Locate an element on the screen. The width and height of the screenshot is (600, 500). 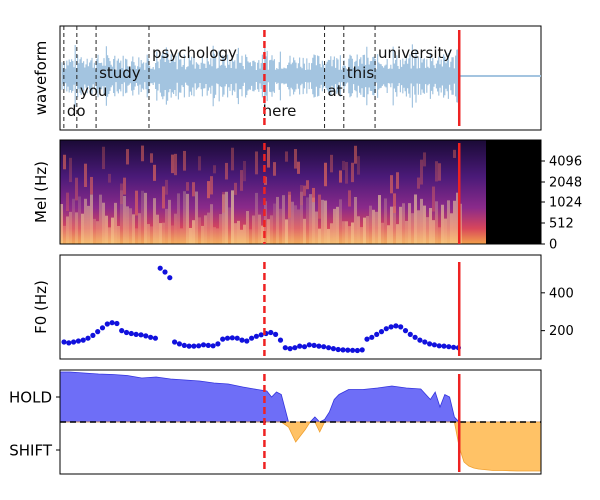
mel-tick-label: 512 is located at coordinates (561, 224).